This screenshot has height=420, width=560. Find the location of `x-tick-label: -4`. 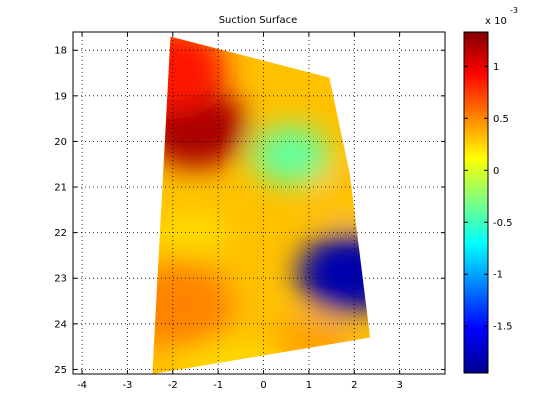

x-tick-label: -4 is located at coordinates (82, 385).